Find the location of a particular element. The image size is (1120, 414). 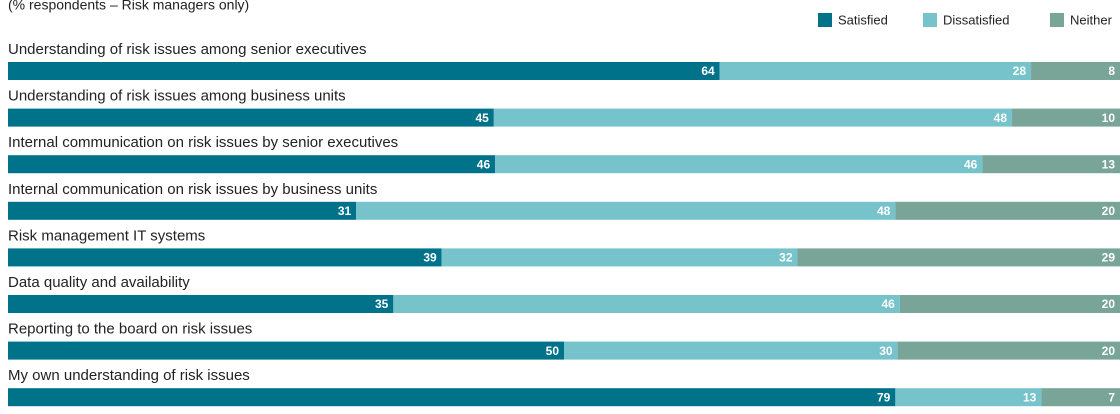

value-label: 50 is located at coordinates (553, 351).